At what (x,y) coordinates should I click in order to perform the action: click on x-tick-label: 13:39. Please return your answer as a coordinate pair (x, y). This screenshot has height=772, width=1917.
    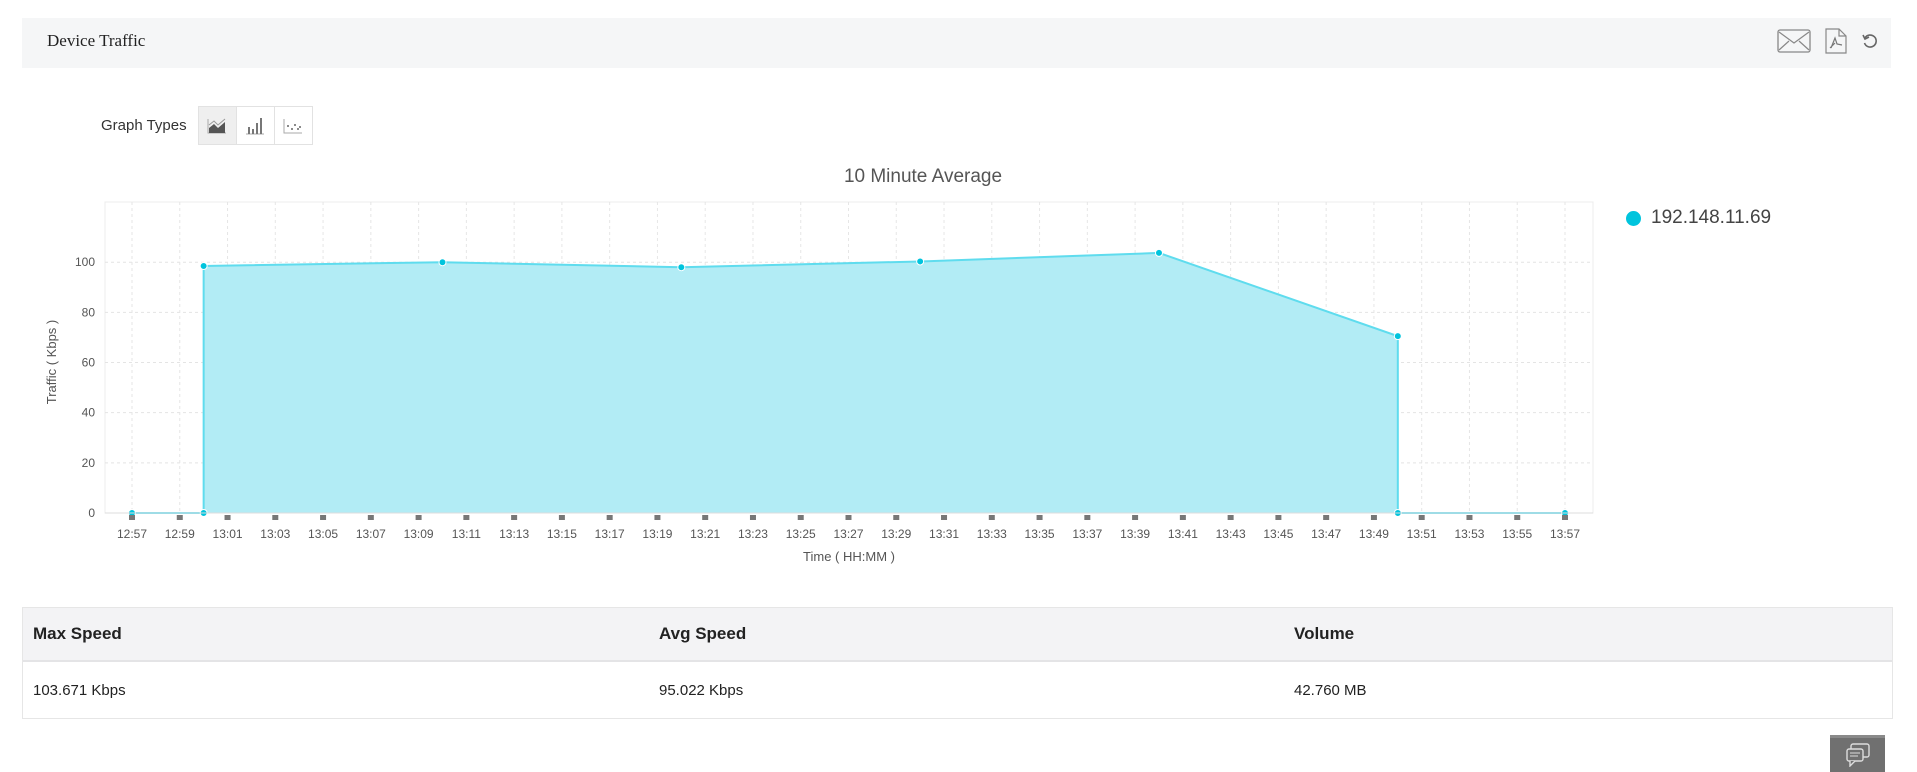
    Looking at the image, I should click on (1135, 534).